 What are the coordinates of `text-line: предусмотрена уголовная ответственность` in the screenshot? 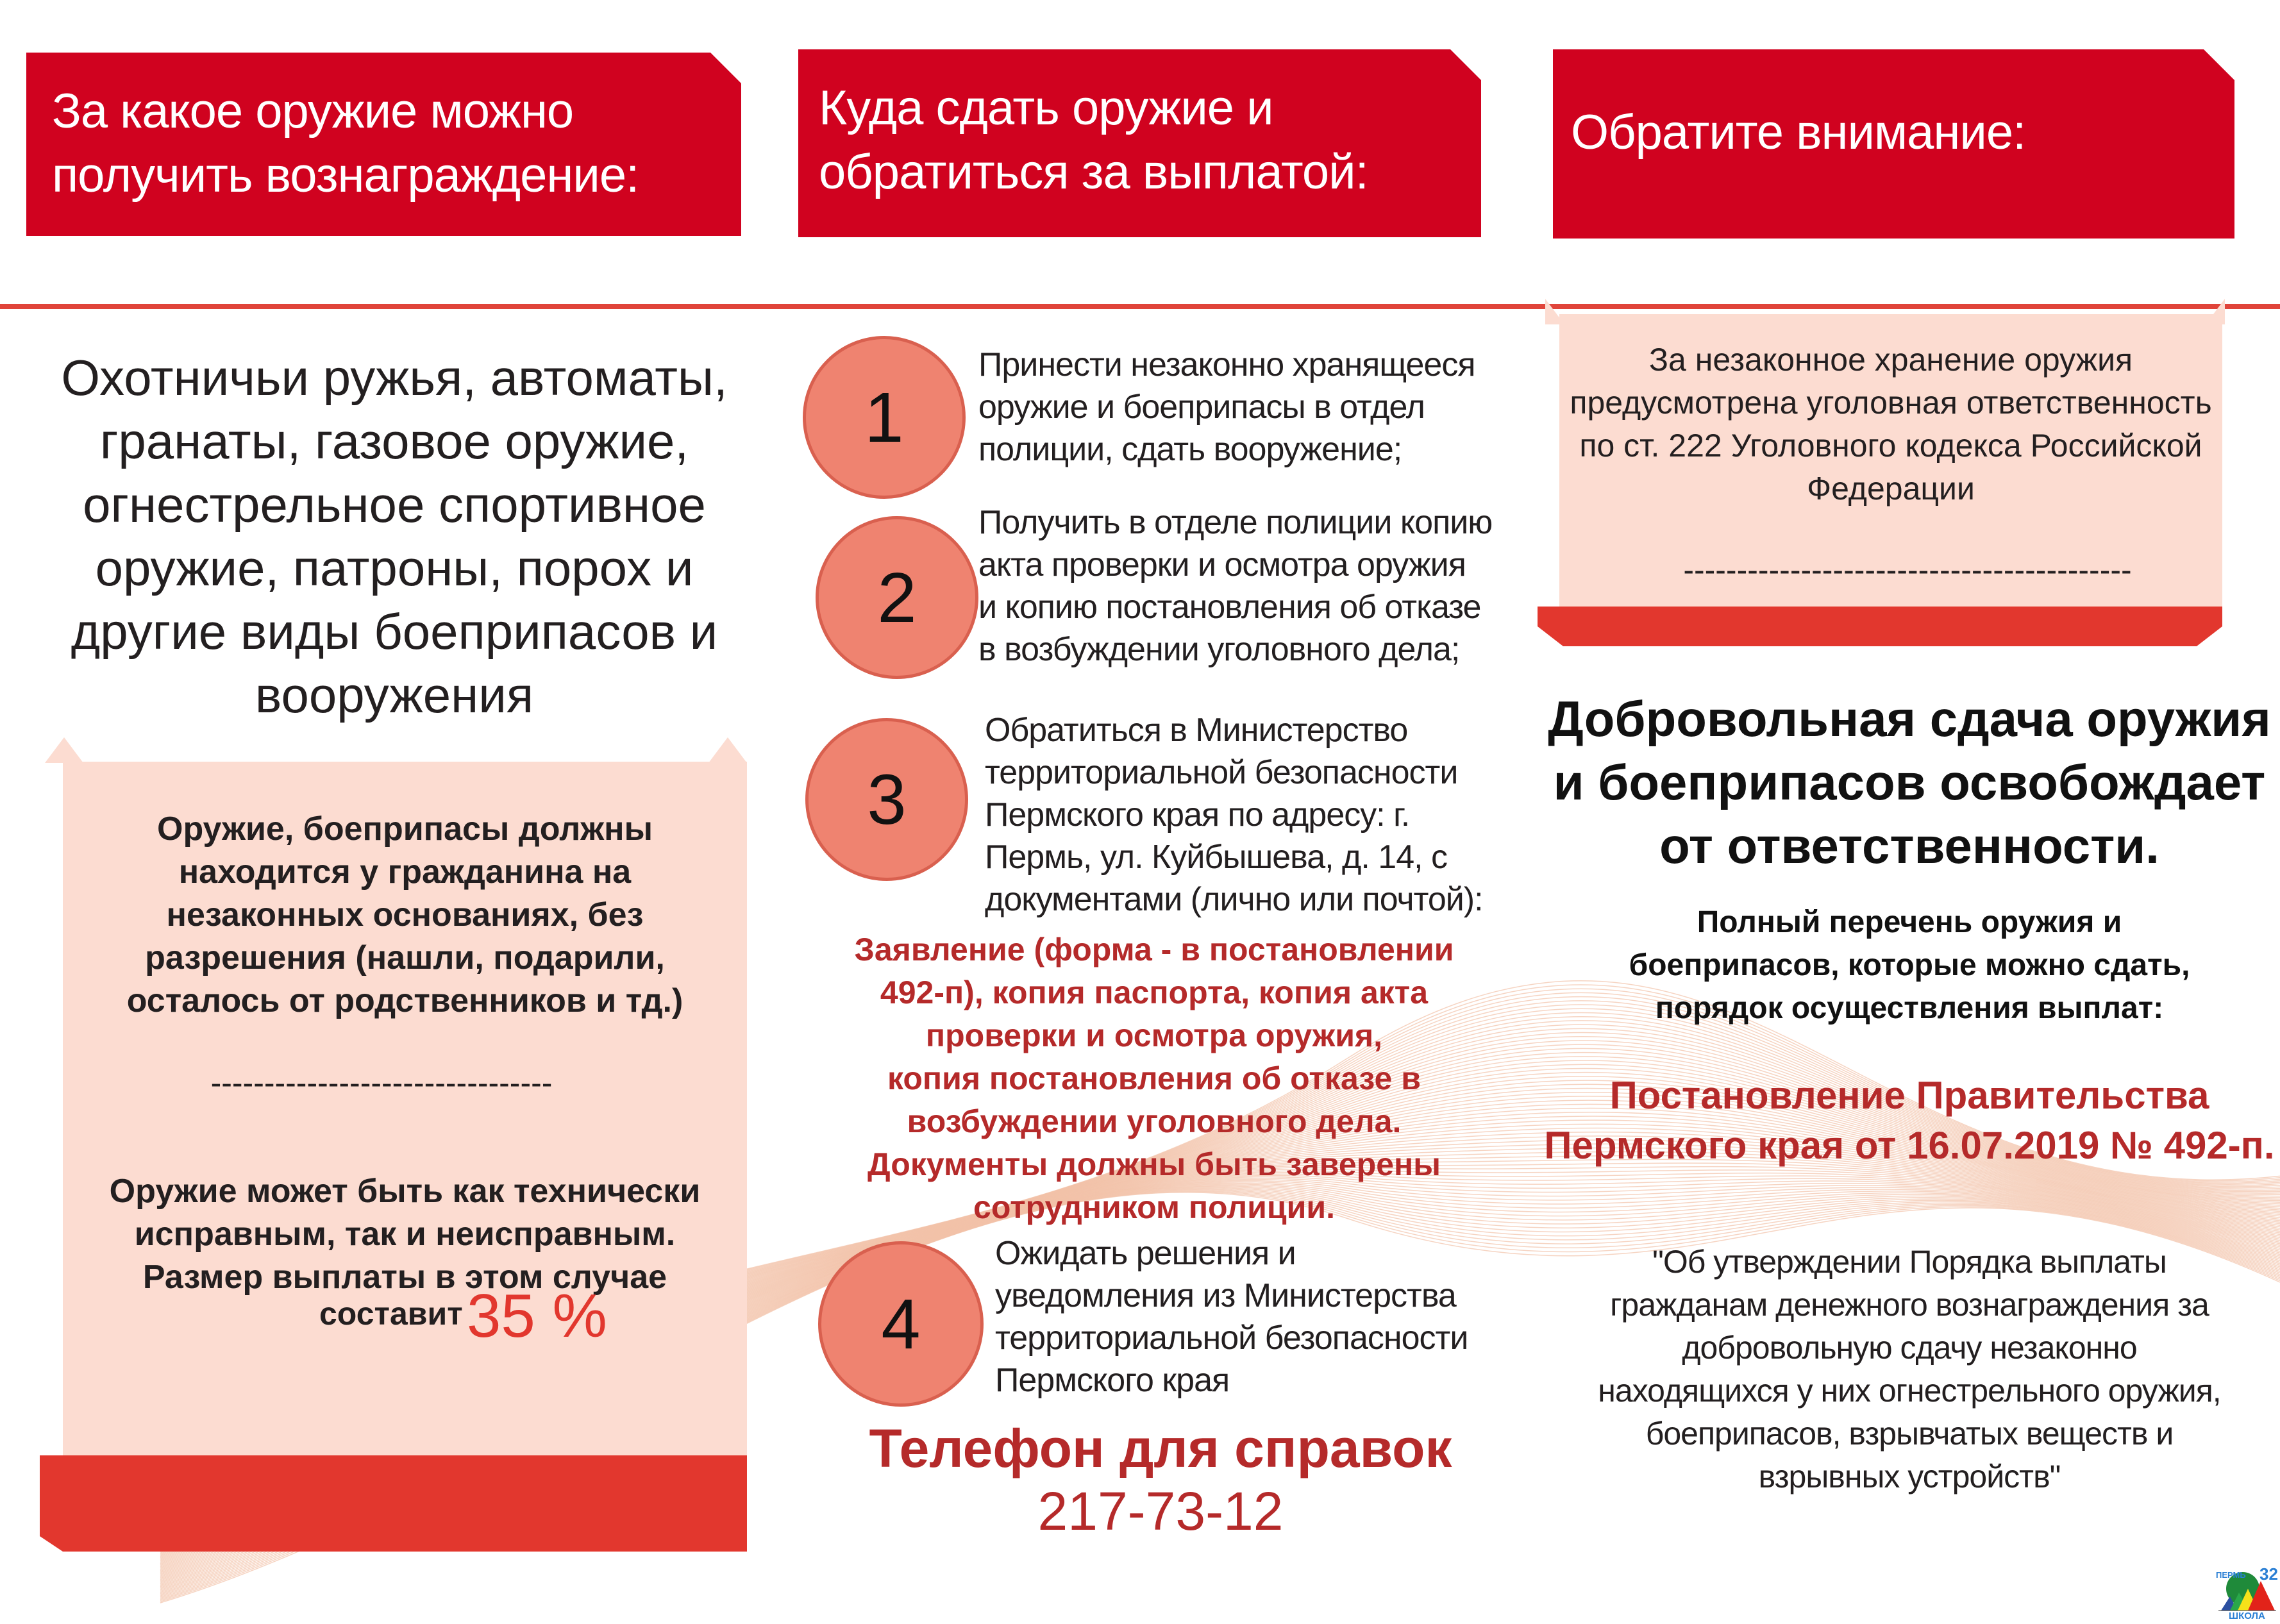 It's located at (1891, 403).